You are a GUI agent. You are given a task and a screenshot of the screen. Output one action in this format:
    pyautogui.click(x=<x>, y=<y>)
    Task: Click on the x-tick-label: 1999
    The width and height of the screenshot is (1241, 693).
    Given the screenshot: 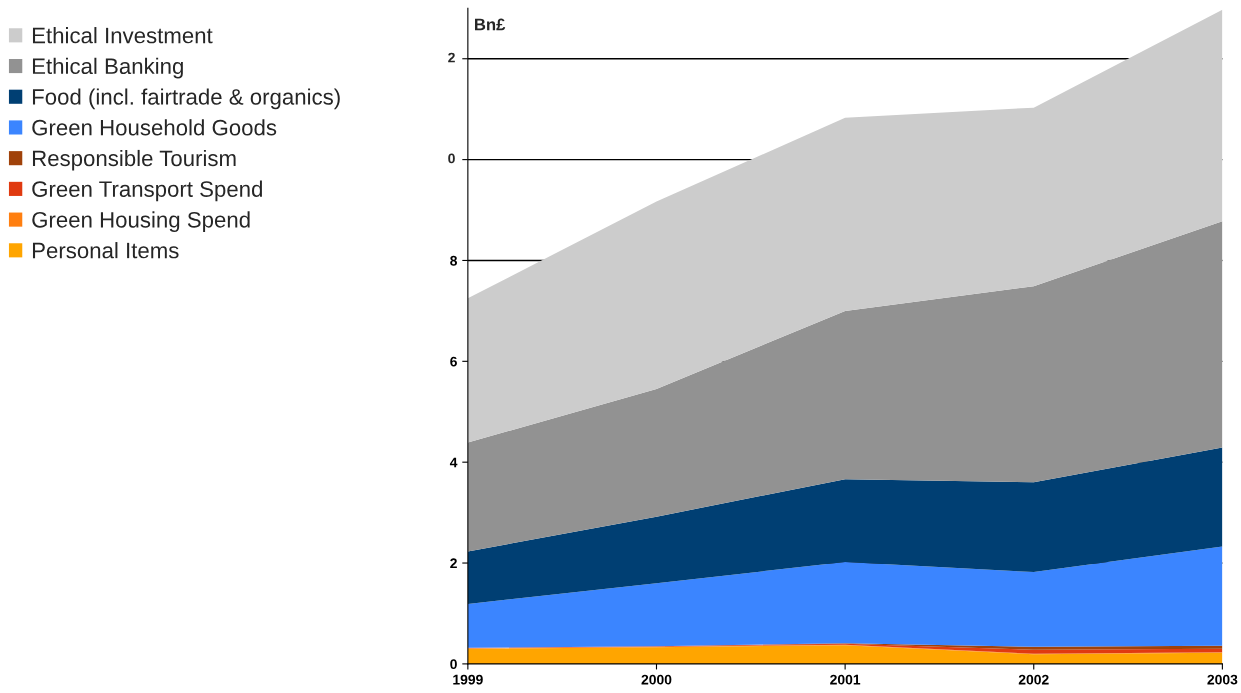 What is the action you would take?
    pyautogui.click(x=468, y=679)
    